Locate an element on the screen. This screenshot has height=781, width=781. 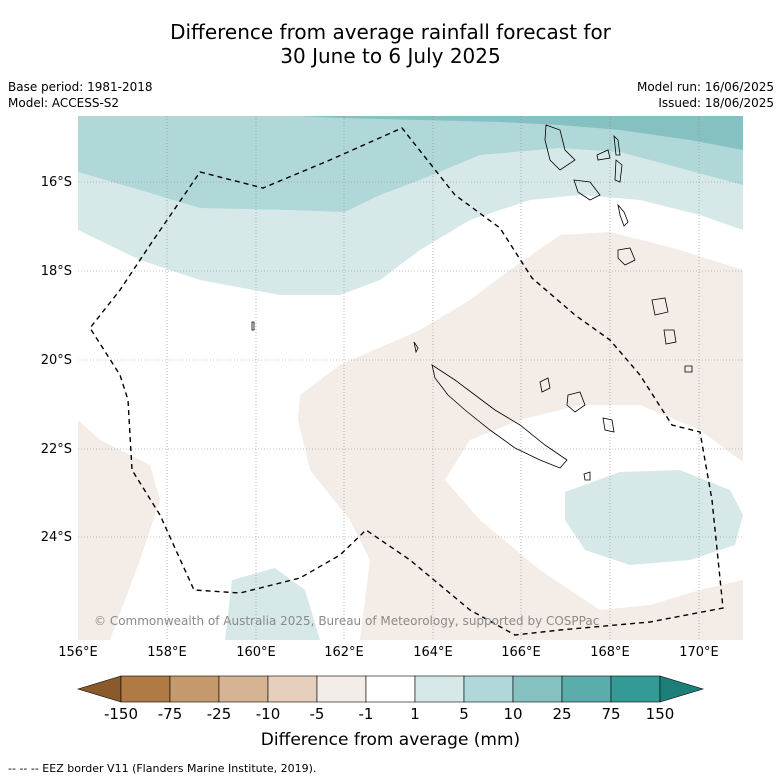
colorbar is located at coordinates (390, 689).